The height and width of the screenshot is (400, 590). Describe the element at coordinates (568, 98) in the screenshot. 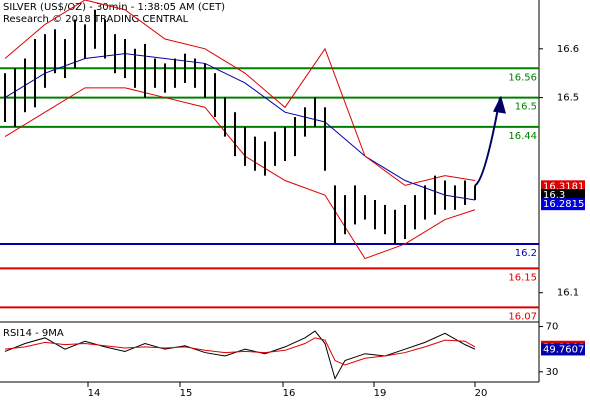

I see `y-tick-label: 16.5` at that location.